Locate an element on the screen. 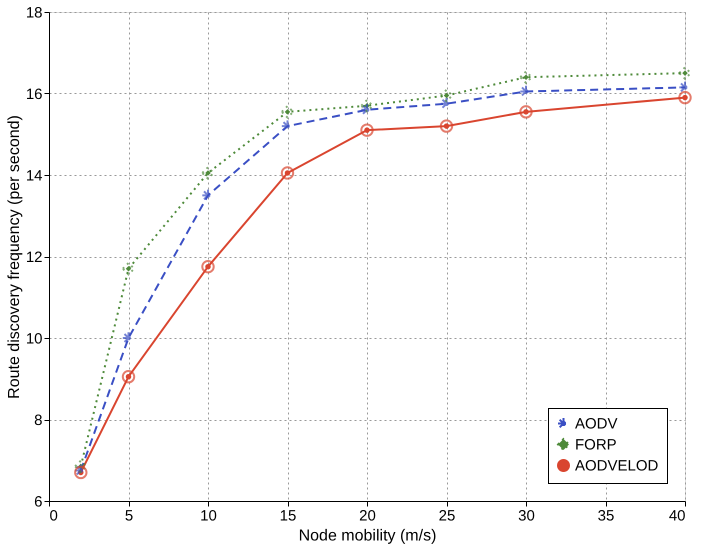 The height and width of the screenshot is (556, 708). x-tick-label: 35 is located at coordinates (606, 516).